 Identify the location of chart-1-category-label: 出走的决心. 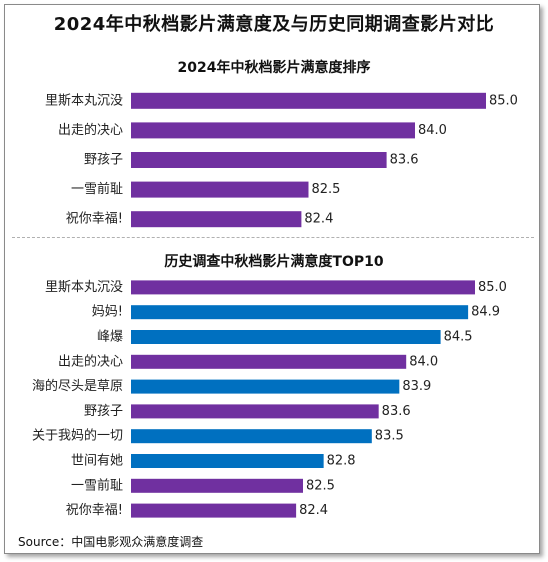
(90, 130).